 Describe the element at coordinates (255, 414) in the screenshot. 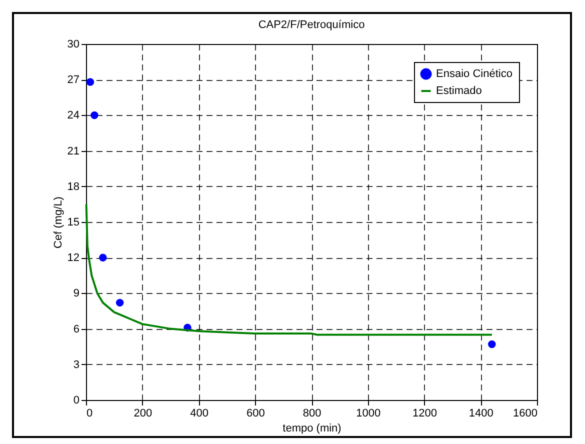

I see `x-tick-label: 600` at that location.